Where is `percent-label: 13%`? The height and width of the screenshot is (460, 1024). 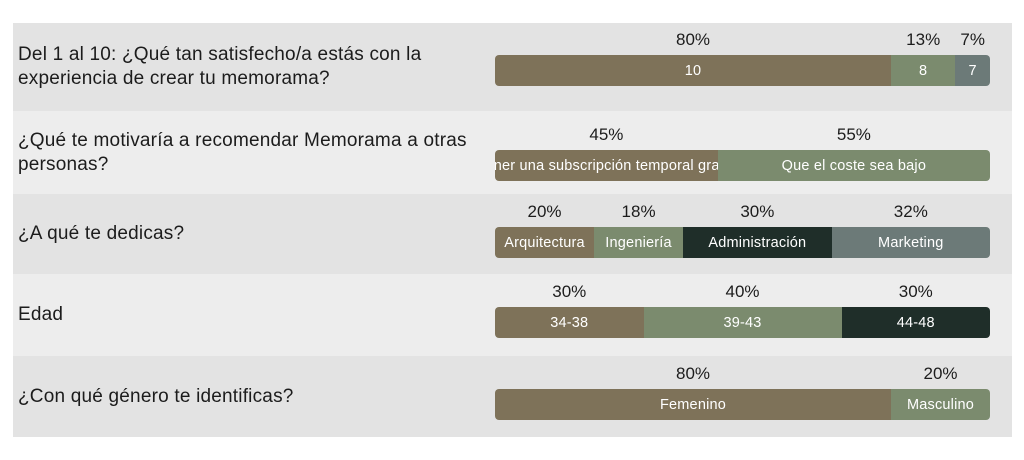 percent-label: 13% is located at coordinates (923, 39).